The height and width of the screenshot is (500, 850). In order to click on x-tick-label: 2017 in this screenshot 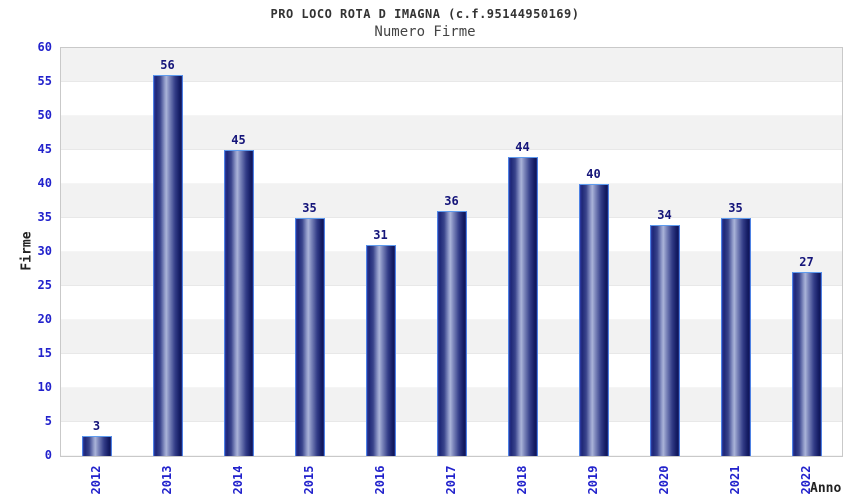, I will do `click(450, 480)`.